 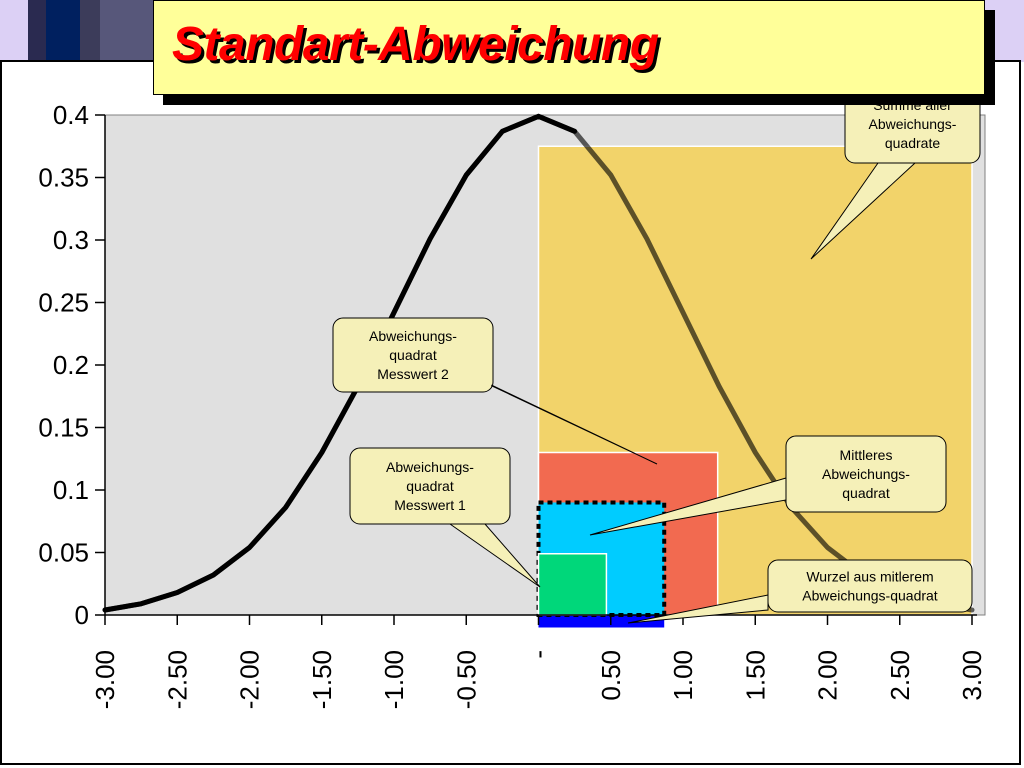 I want to click on callout-root-mean-square-text: Wurzel aus mitlerem, so click(x=869, y=577).